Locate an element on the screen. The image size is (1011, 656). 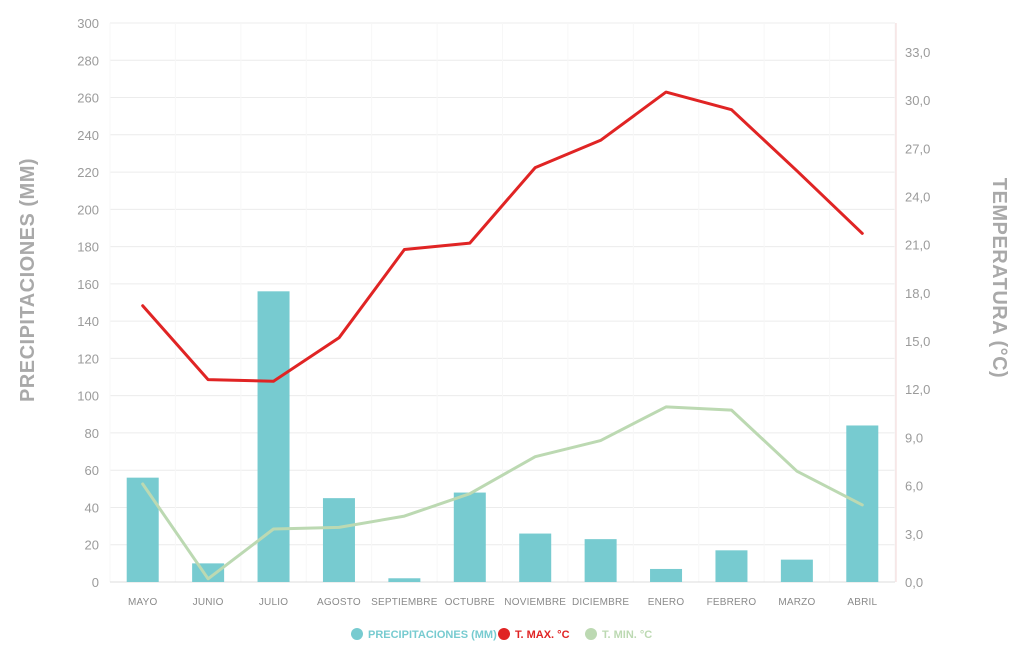
right-tick-18,0: 18,0 is located at coordinates (917, 293).